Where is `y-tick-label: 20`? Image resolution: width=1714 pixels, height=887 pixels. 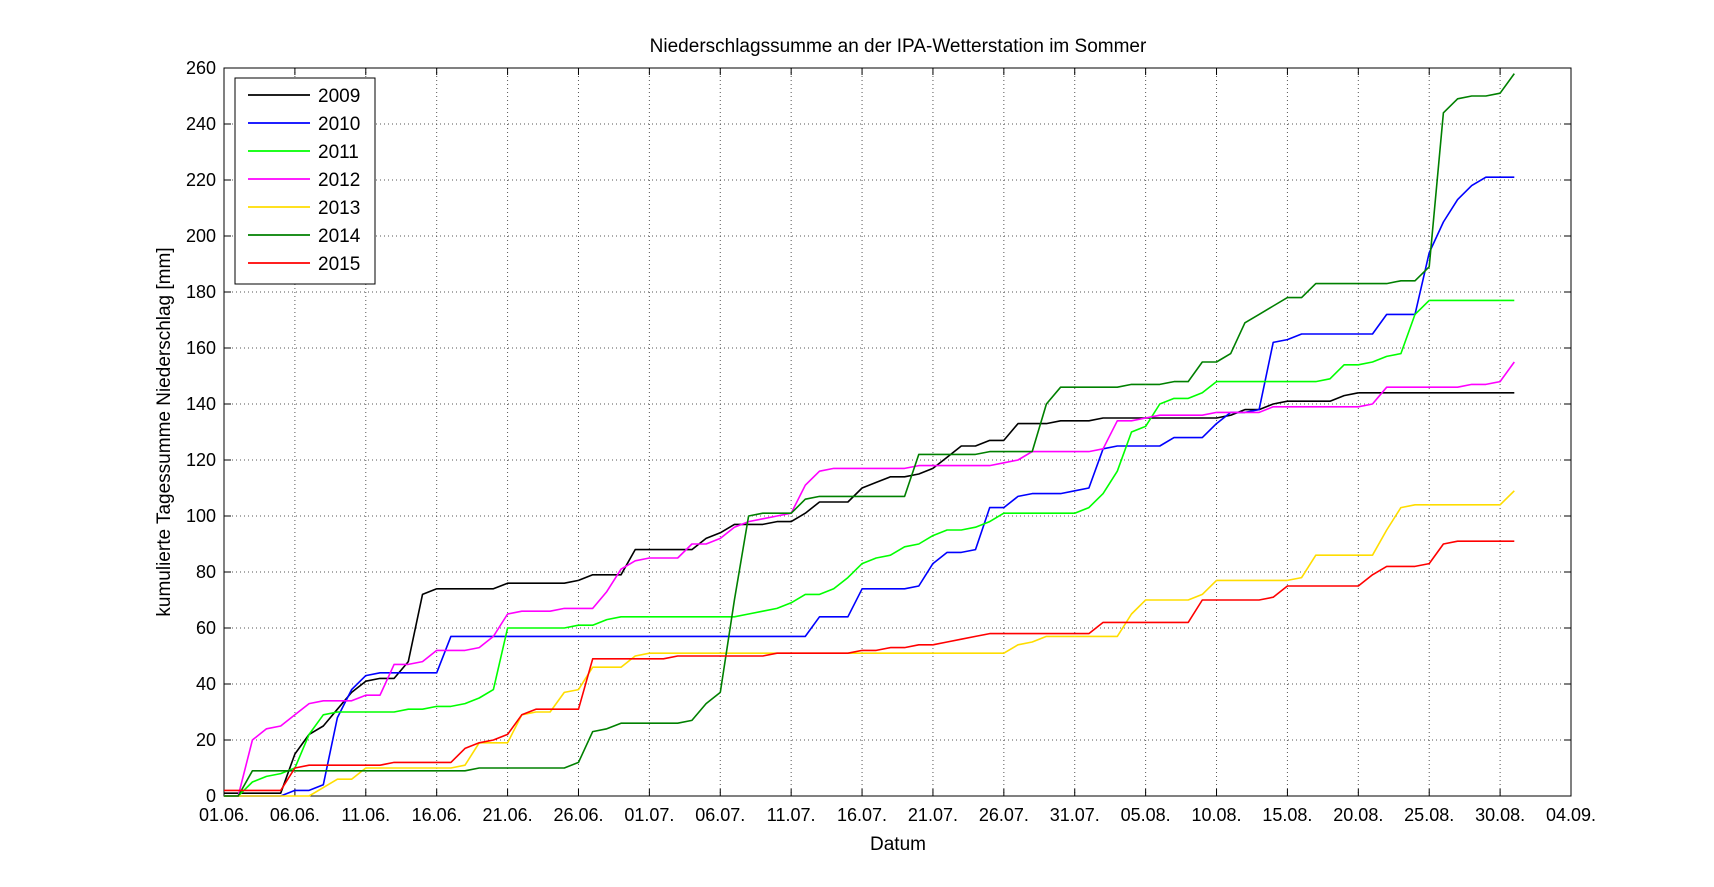 y-tick-label: 20 is located at coordinates (206, 740).